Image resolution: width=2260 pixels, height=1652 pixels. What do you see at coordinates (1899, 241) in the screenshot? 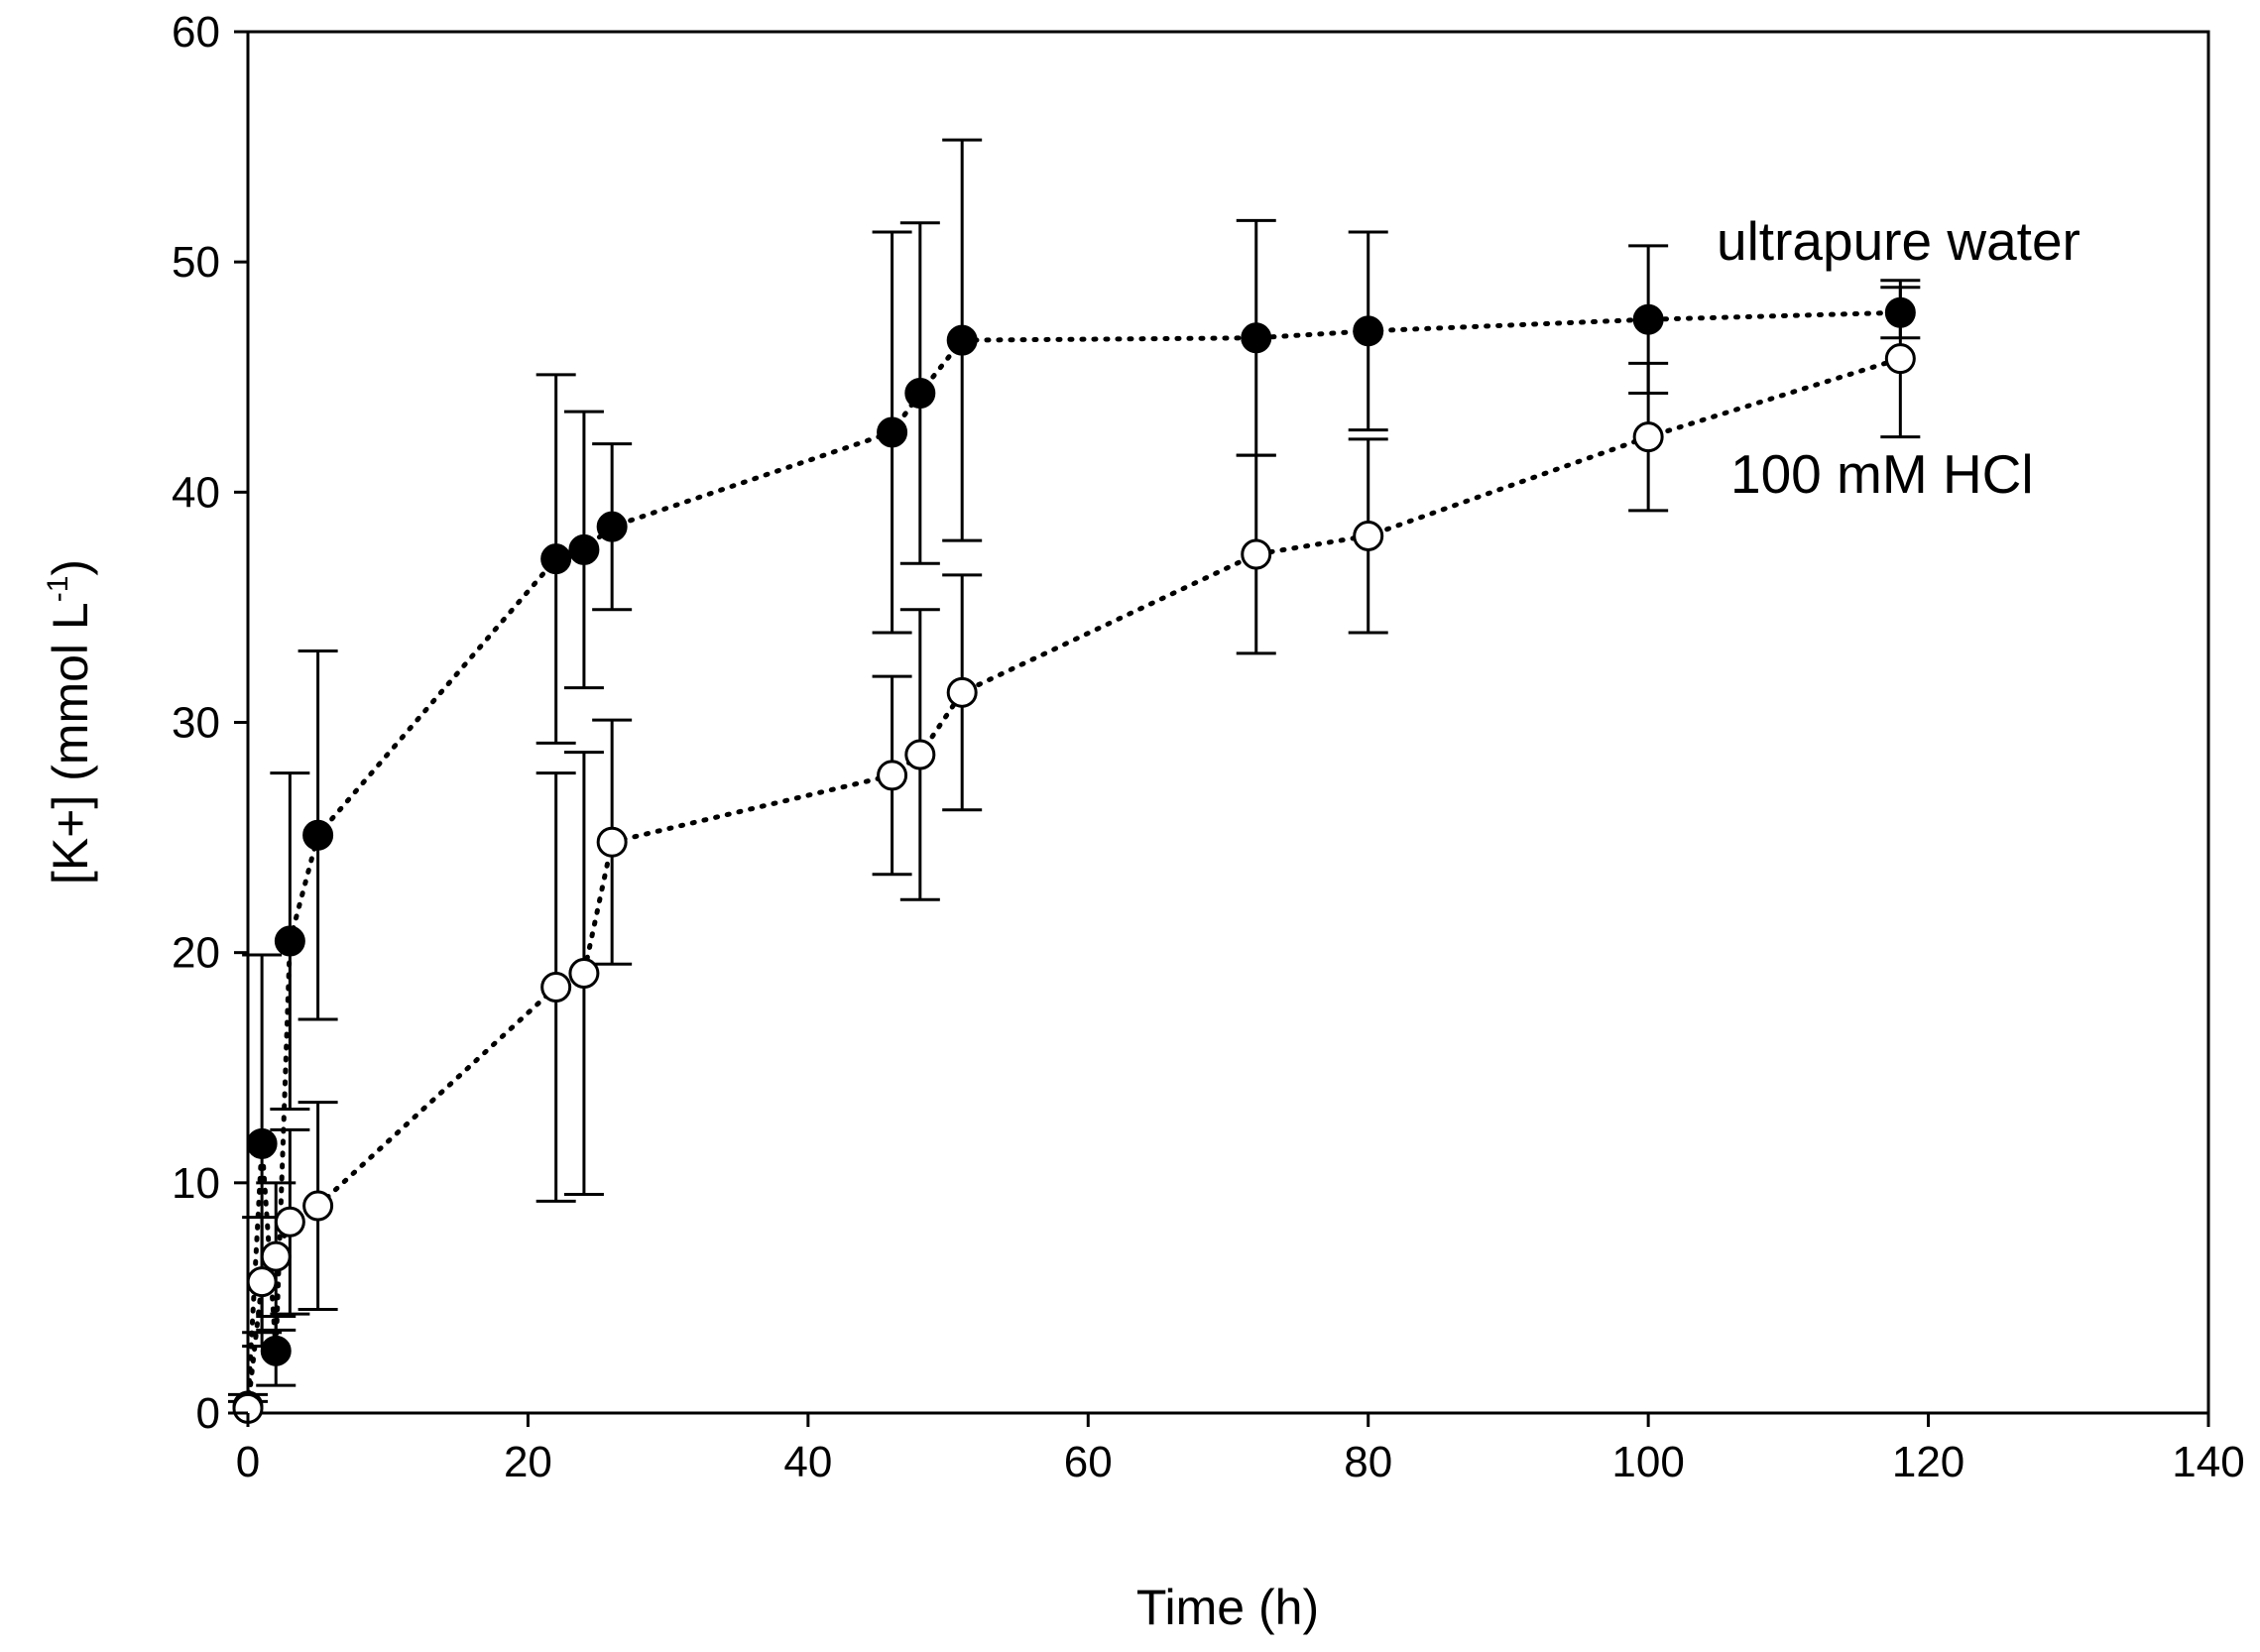
I see `series-label-ultrapure-water: ultrapure water` at bounding box center [1899, 241].